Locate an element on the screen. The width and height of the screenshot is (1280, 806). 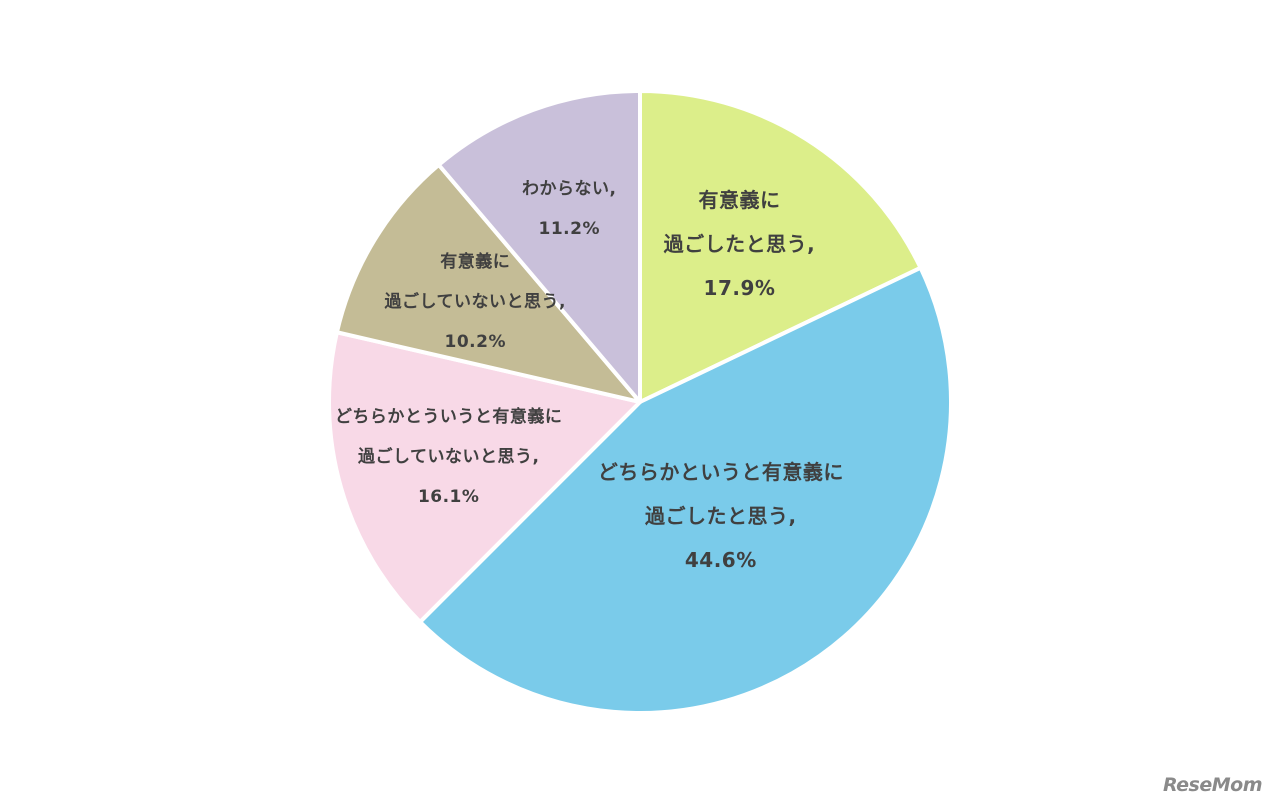
slice-percent: 17.9% is located at coordinates (739, 288).